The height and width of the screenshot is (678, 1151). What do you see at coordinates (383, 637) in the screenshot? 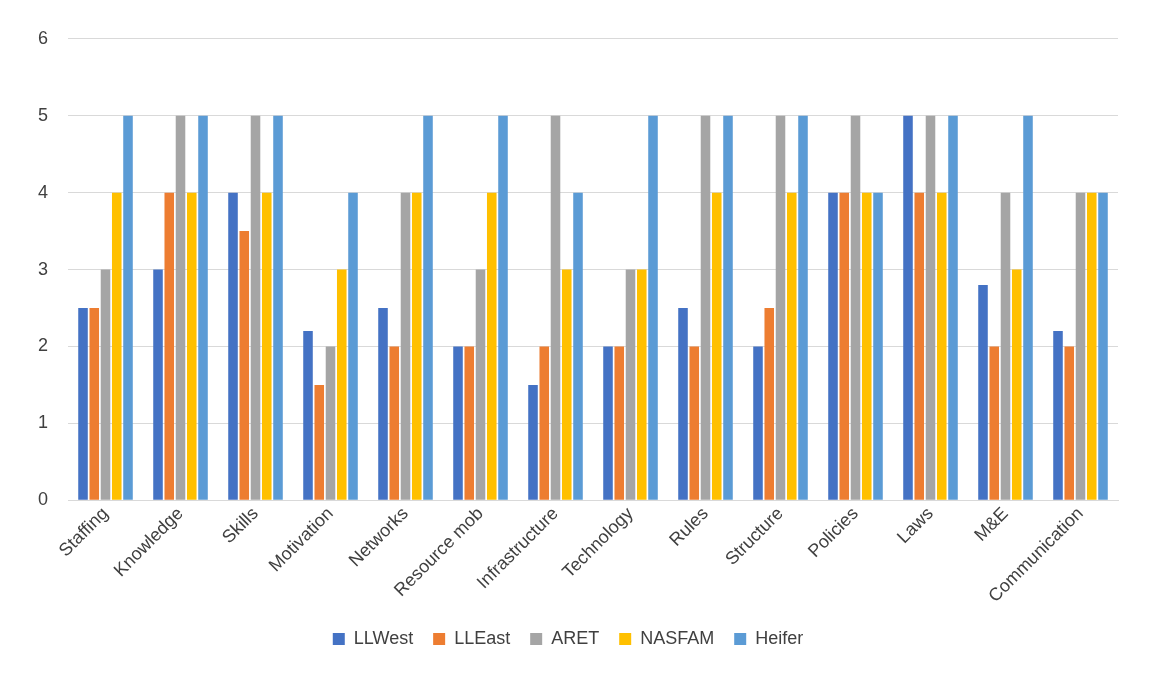
I see `legend-label: LLWest` at bounding box center [383, 637].